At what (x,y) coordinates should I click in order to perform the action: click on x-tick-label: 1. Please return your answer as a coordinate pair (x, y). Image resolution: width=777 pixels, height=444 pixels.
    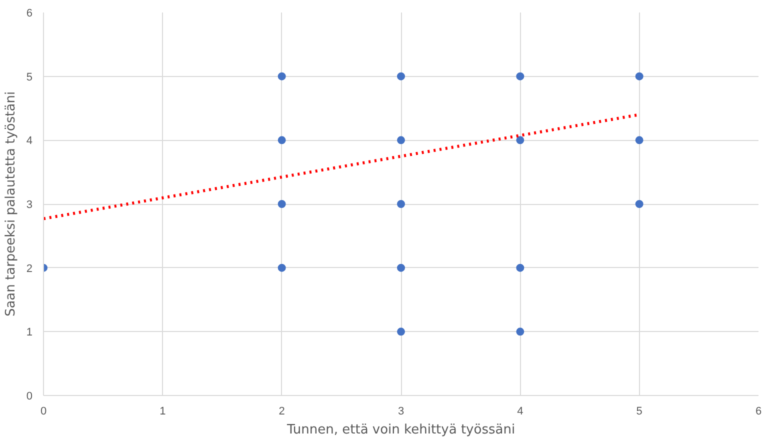
    Looking at the image, I should click on (163, 412).